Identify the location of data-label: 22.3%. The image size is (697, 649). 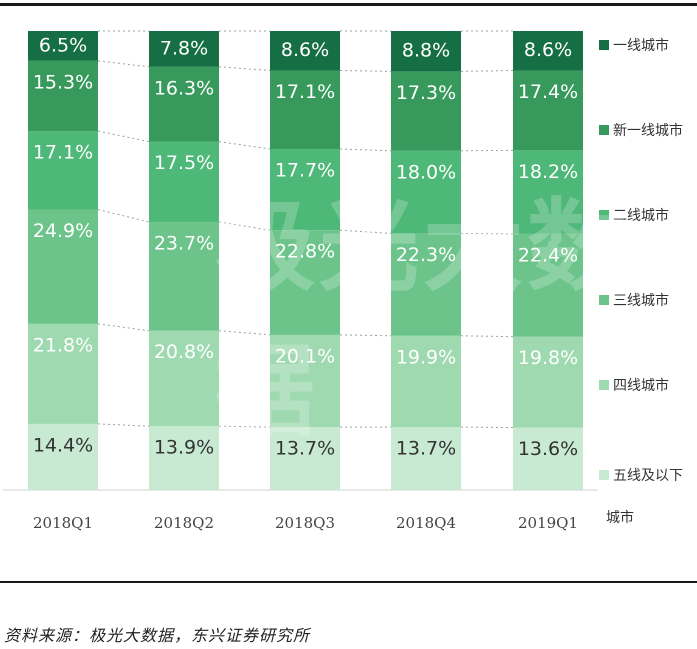
(426, 255).